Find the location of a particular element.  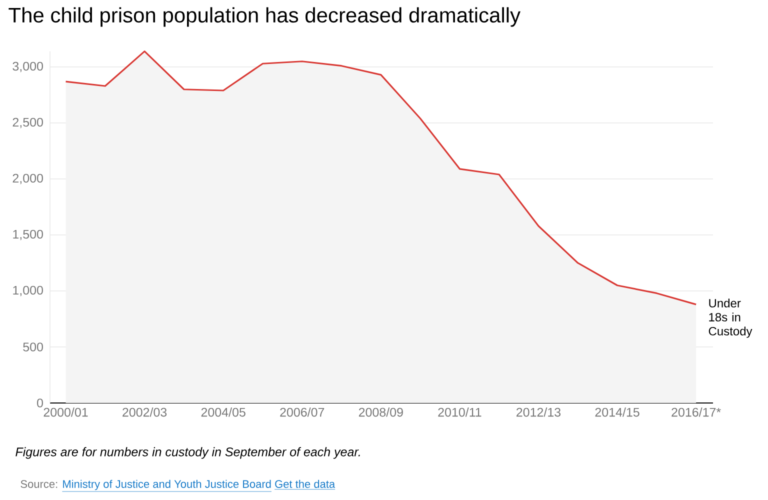

x-tick-label: 2006/07 is located at coordinates (302, 412).